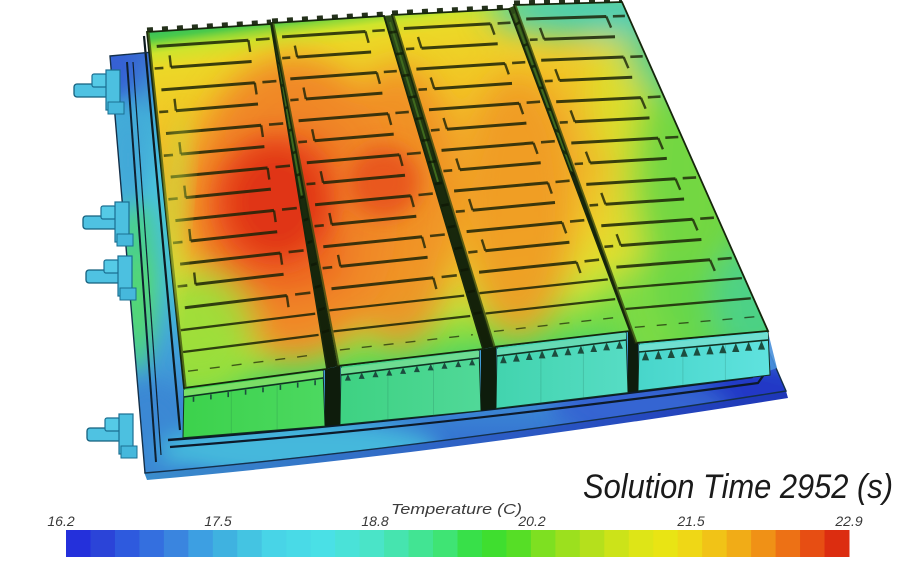  Describe the element at coordinates (60, 521) in the screenshot. I see `svg-text: 16.2` at that location.